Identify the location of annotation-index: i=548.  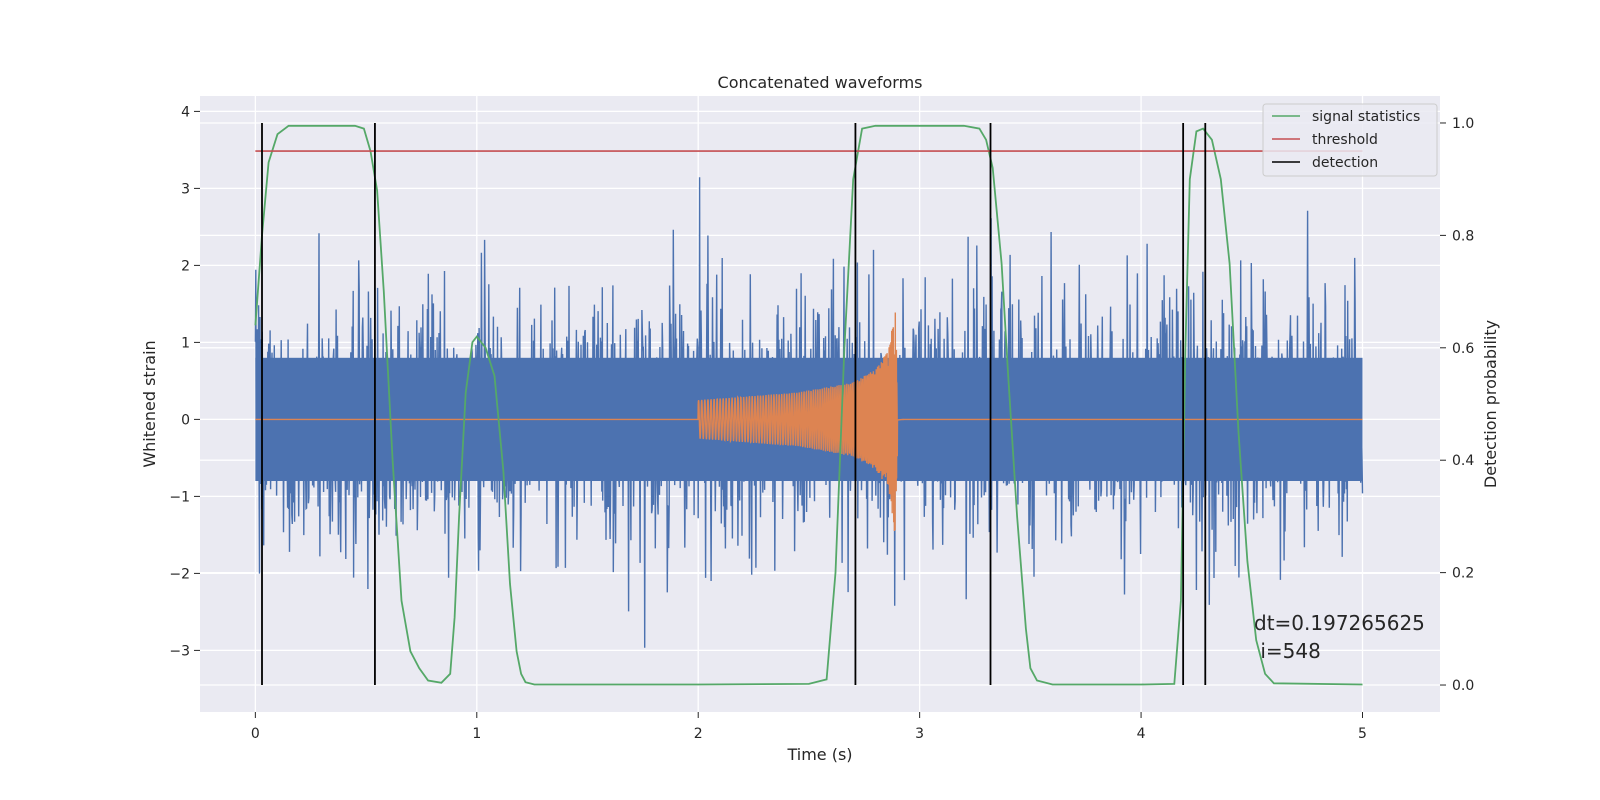
(1287, 651).